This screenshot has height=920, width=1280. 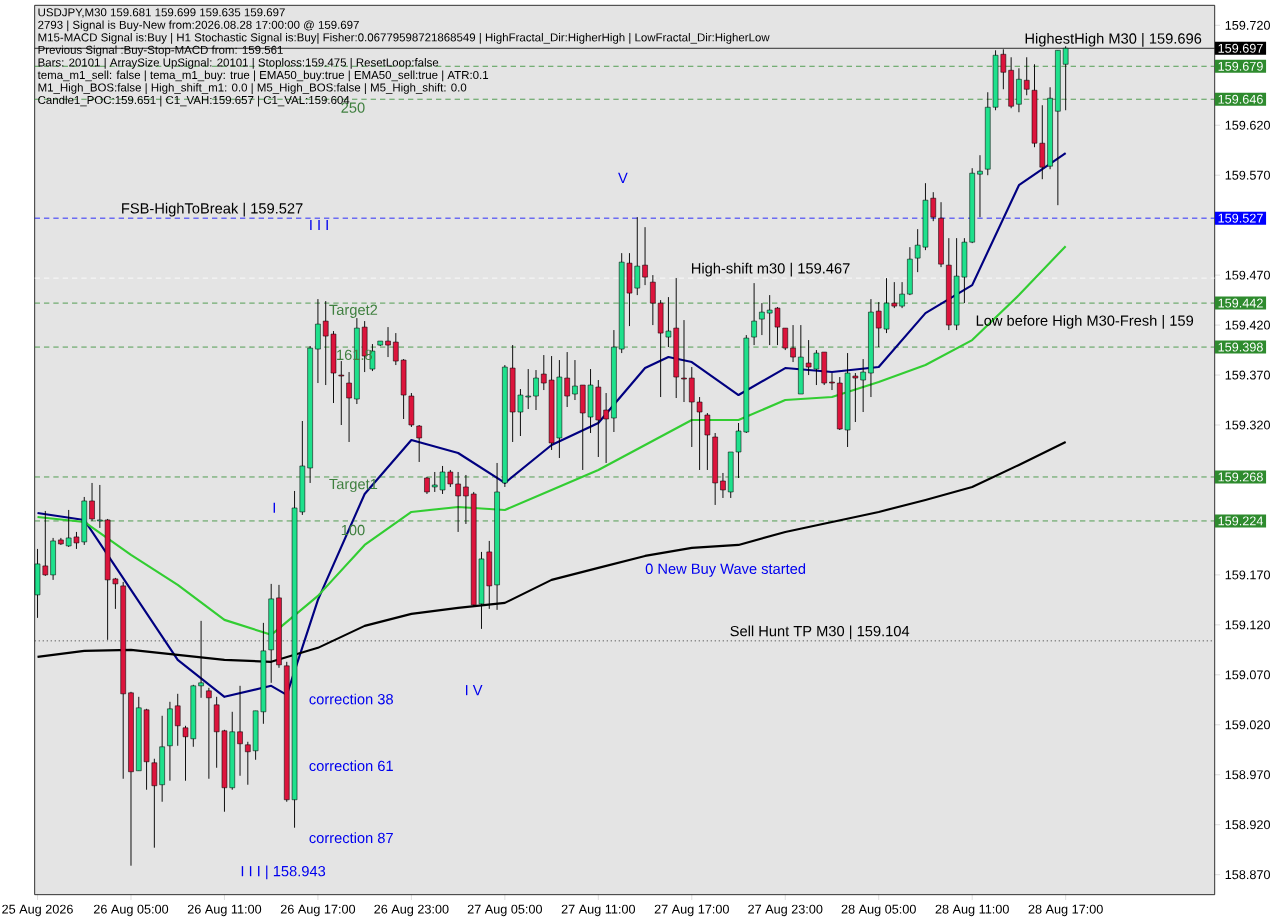 I want to click on annotation: 2793 | Signal is Buy-New from:2026.08.28 17:00:00 @ 159.697, so click(x=198, y=26).